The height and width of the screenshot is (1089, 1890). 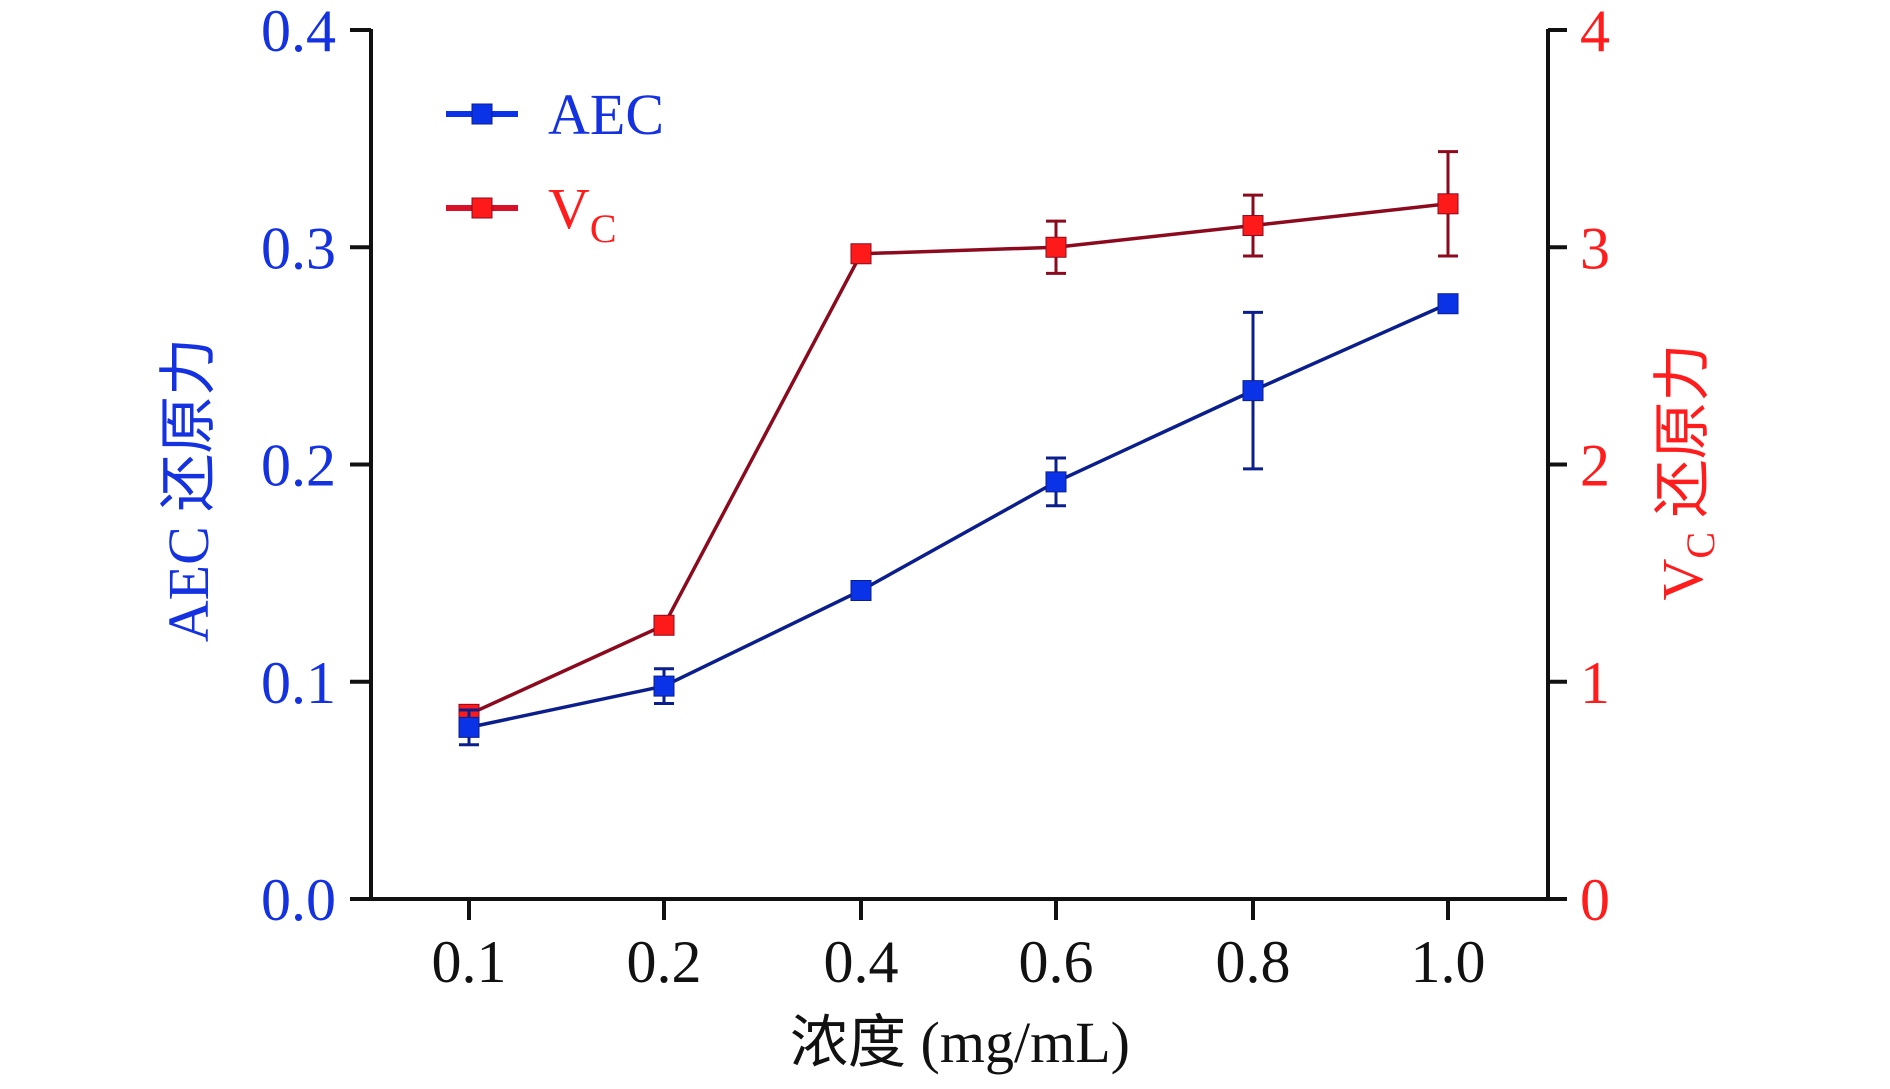 I want to click on right-y-title-suffix: 还原力, so click(x=1682, y=437).